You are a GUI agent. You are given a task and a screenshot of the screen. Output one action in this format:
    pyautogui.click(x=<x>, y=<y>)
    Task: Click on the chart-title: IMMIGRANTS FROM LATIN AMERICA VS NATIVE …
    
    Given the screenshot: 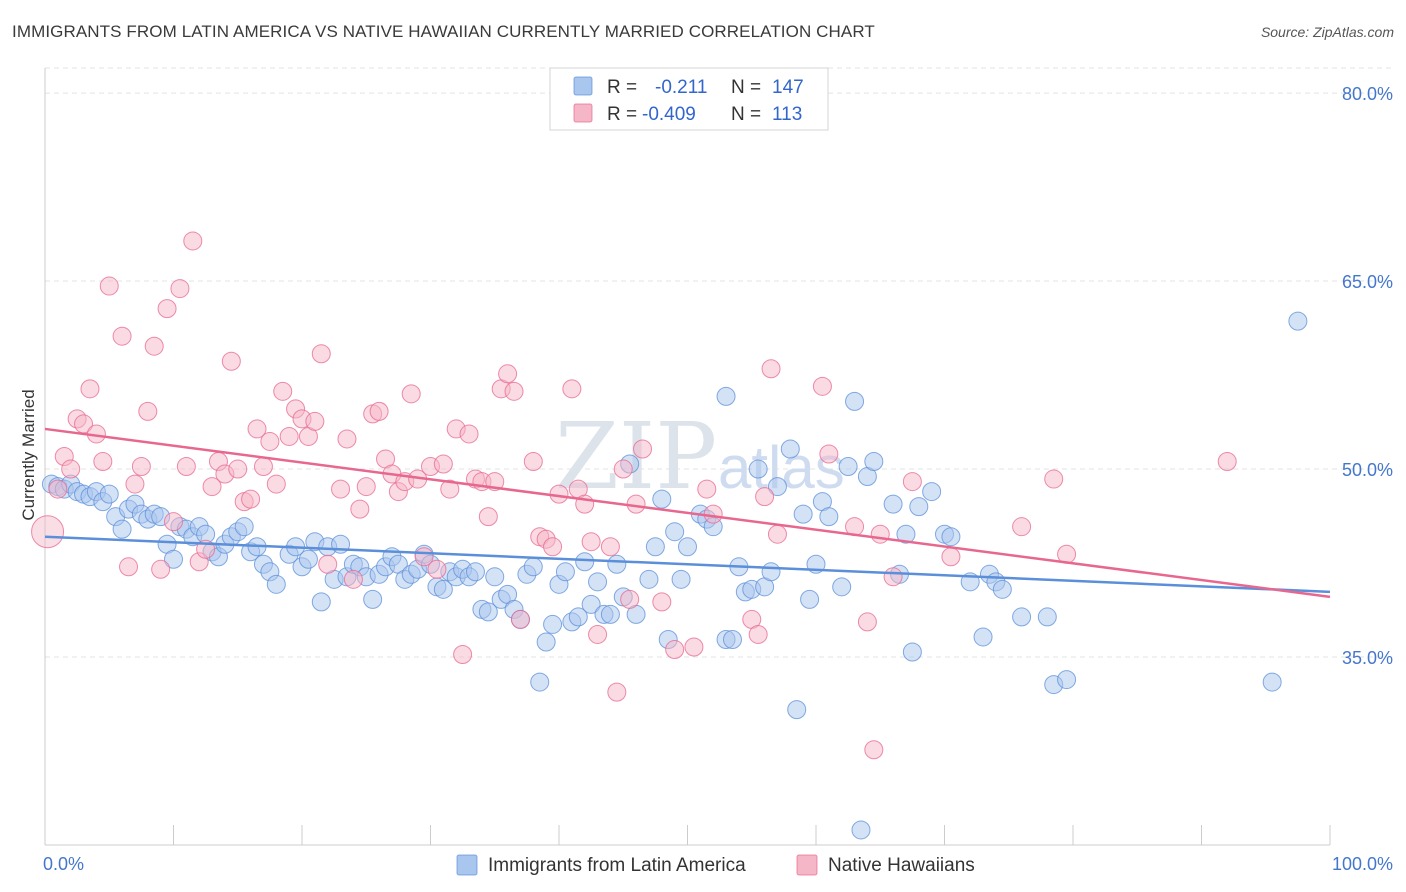 What is the action you would take?
    pyautogui.click(x=443, y=31)
    